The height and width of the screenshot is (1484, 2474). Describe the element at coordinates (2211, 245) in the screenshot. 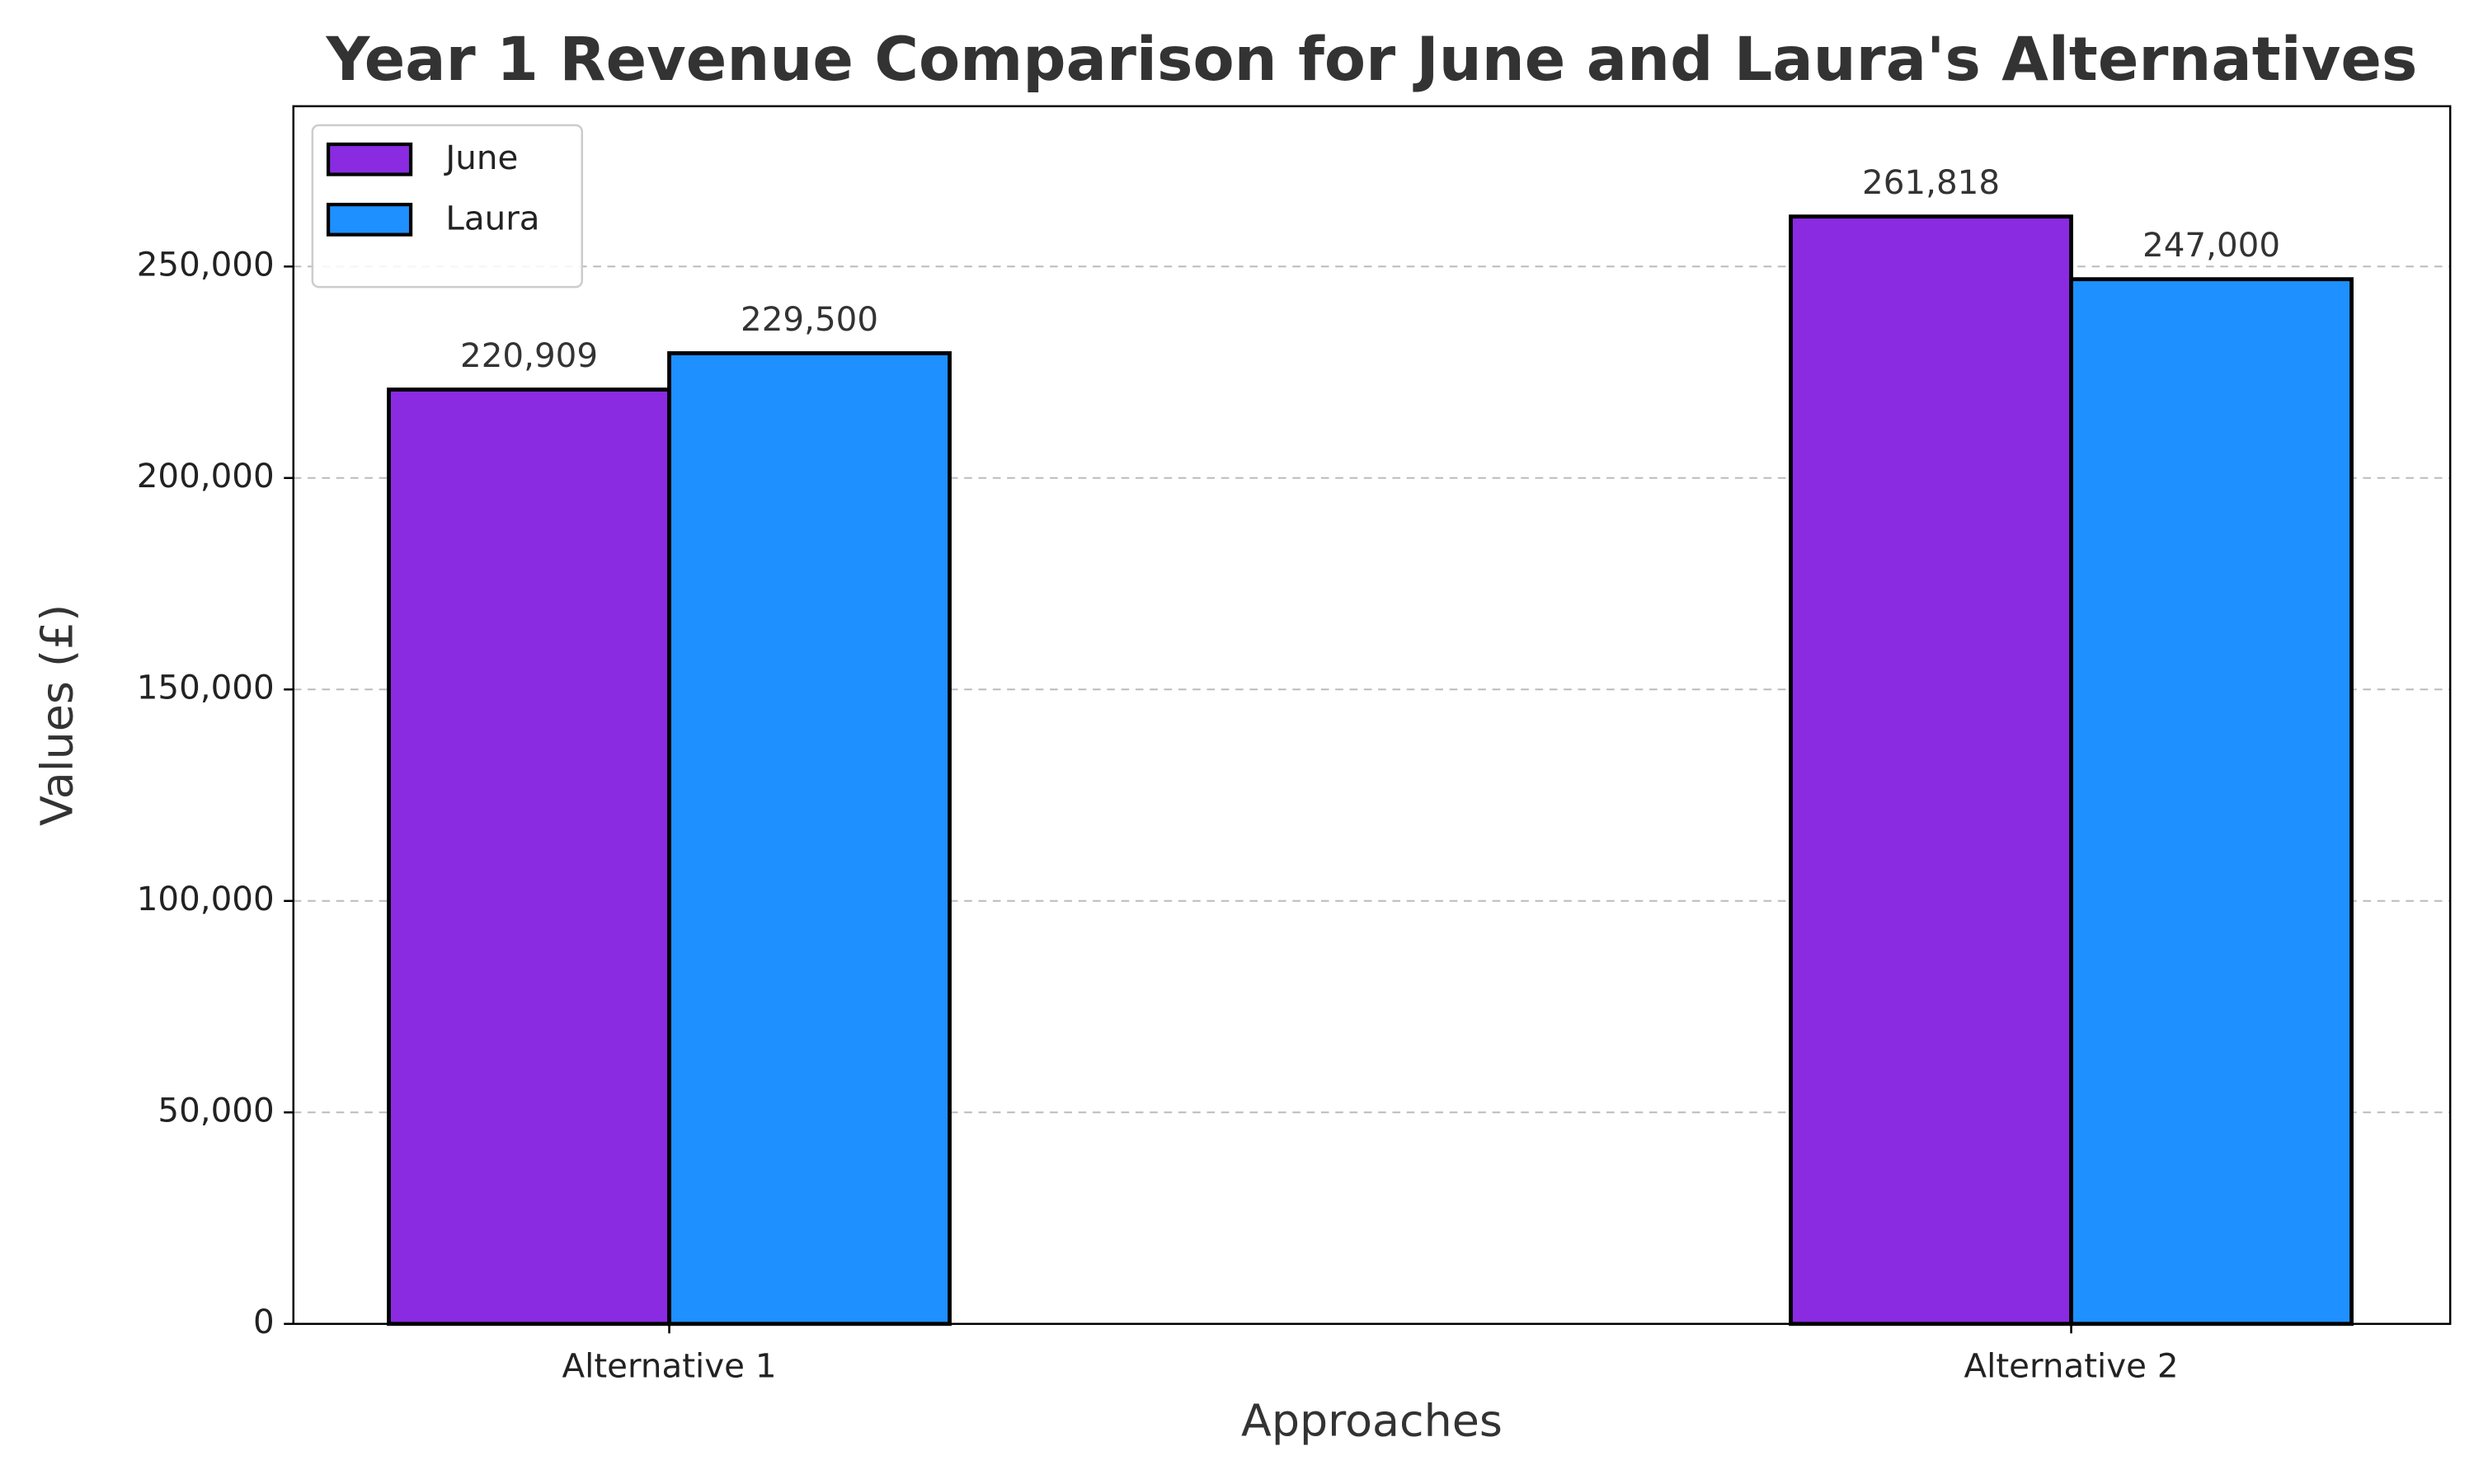

I see `data-label: 247,000` at that location.